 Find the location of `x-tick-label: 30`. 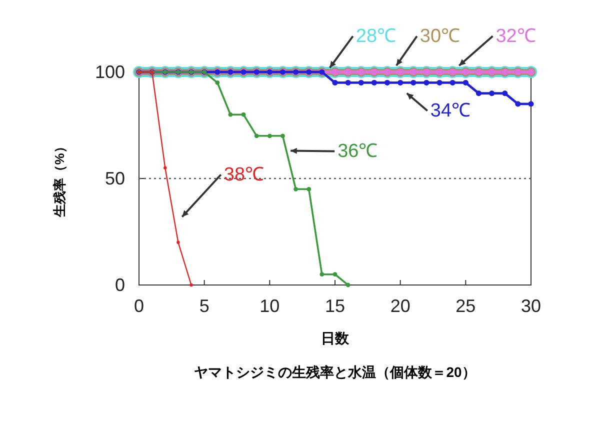

x-tick-label: 30 is located at coordinates (531, 306).